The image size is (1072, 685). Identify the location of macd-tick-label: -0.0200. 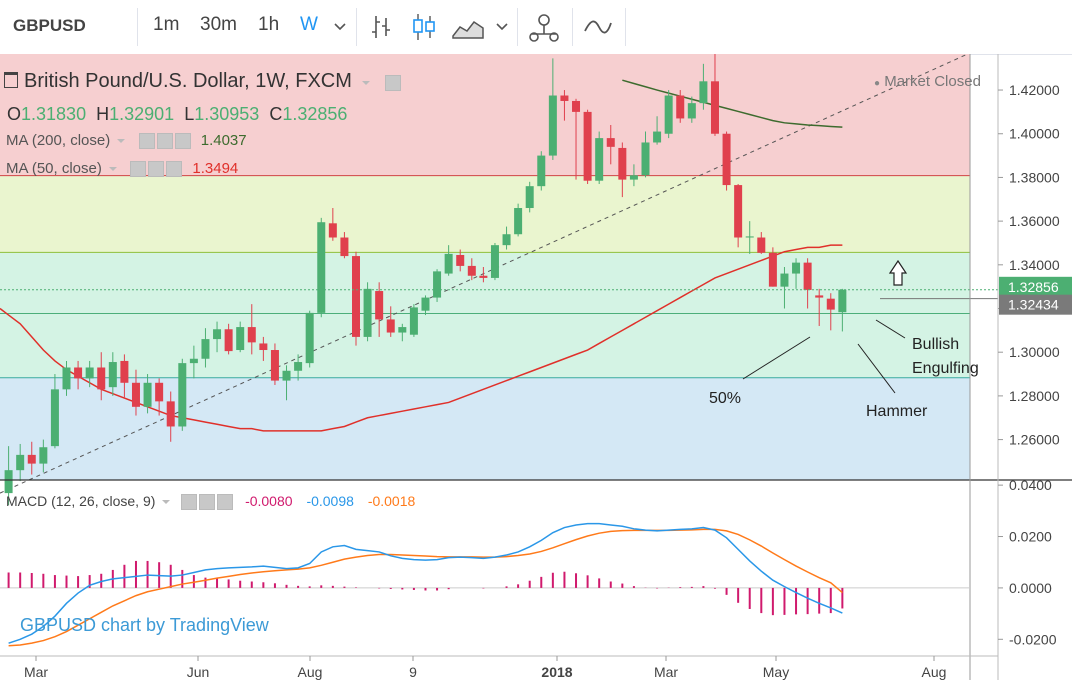
(1033, 639).